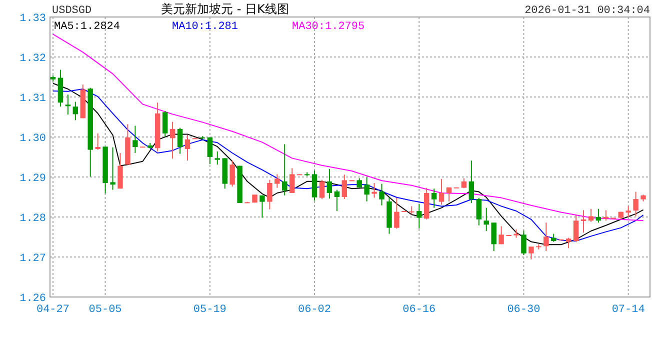 This screenshot has height=360, width=660. I want to click on x-tick-label: 06-16, so click(419, 310).